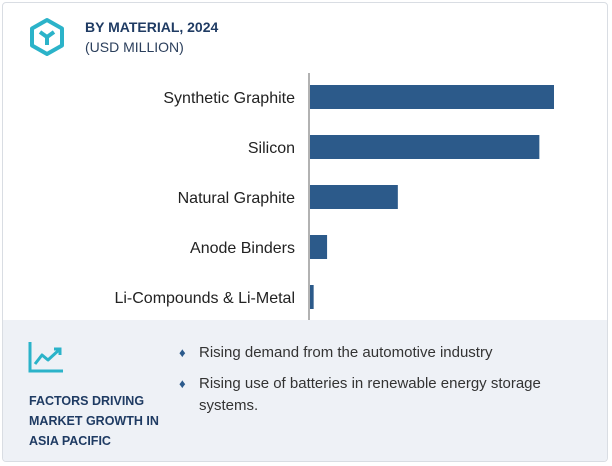 The height and width of the screenshot is (466, 612). Describe the element at coordinates (204, 298) in the screenshot. I see `category-label: Li-Compounds & Li-Metal` at that location.